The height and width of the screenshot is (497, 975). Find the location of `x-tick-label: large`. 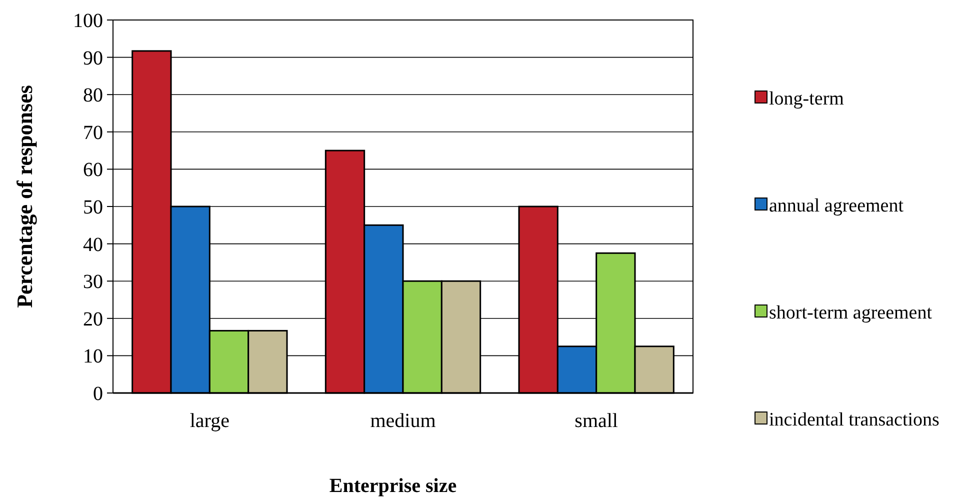

x-tick-label: large is located at coordinates (210, 421).